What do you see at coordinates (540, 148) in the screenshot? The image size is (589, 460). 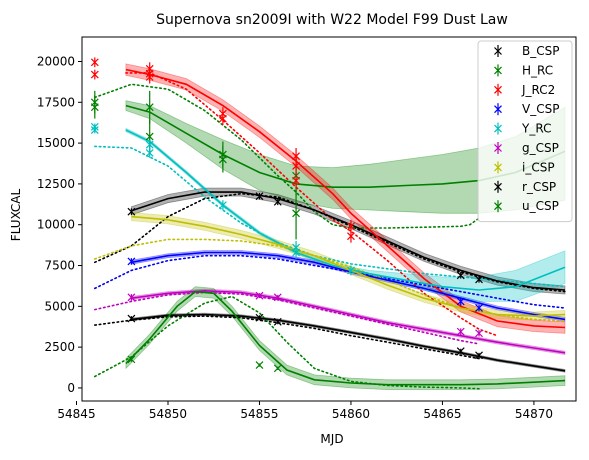 I see `legend-label: g_CSP` at bounding box center [540, 148].